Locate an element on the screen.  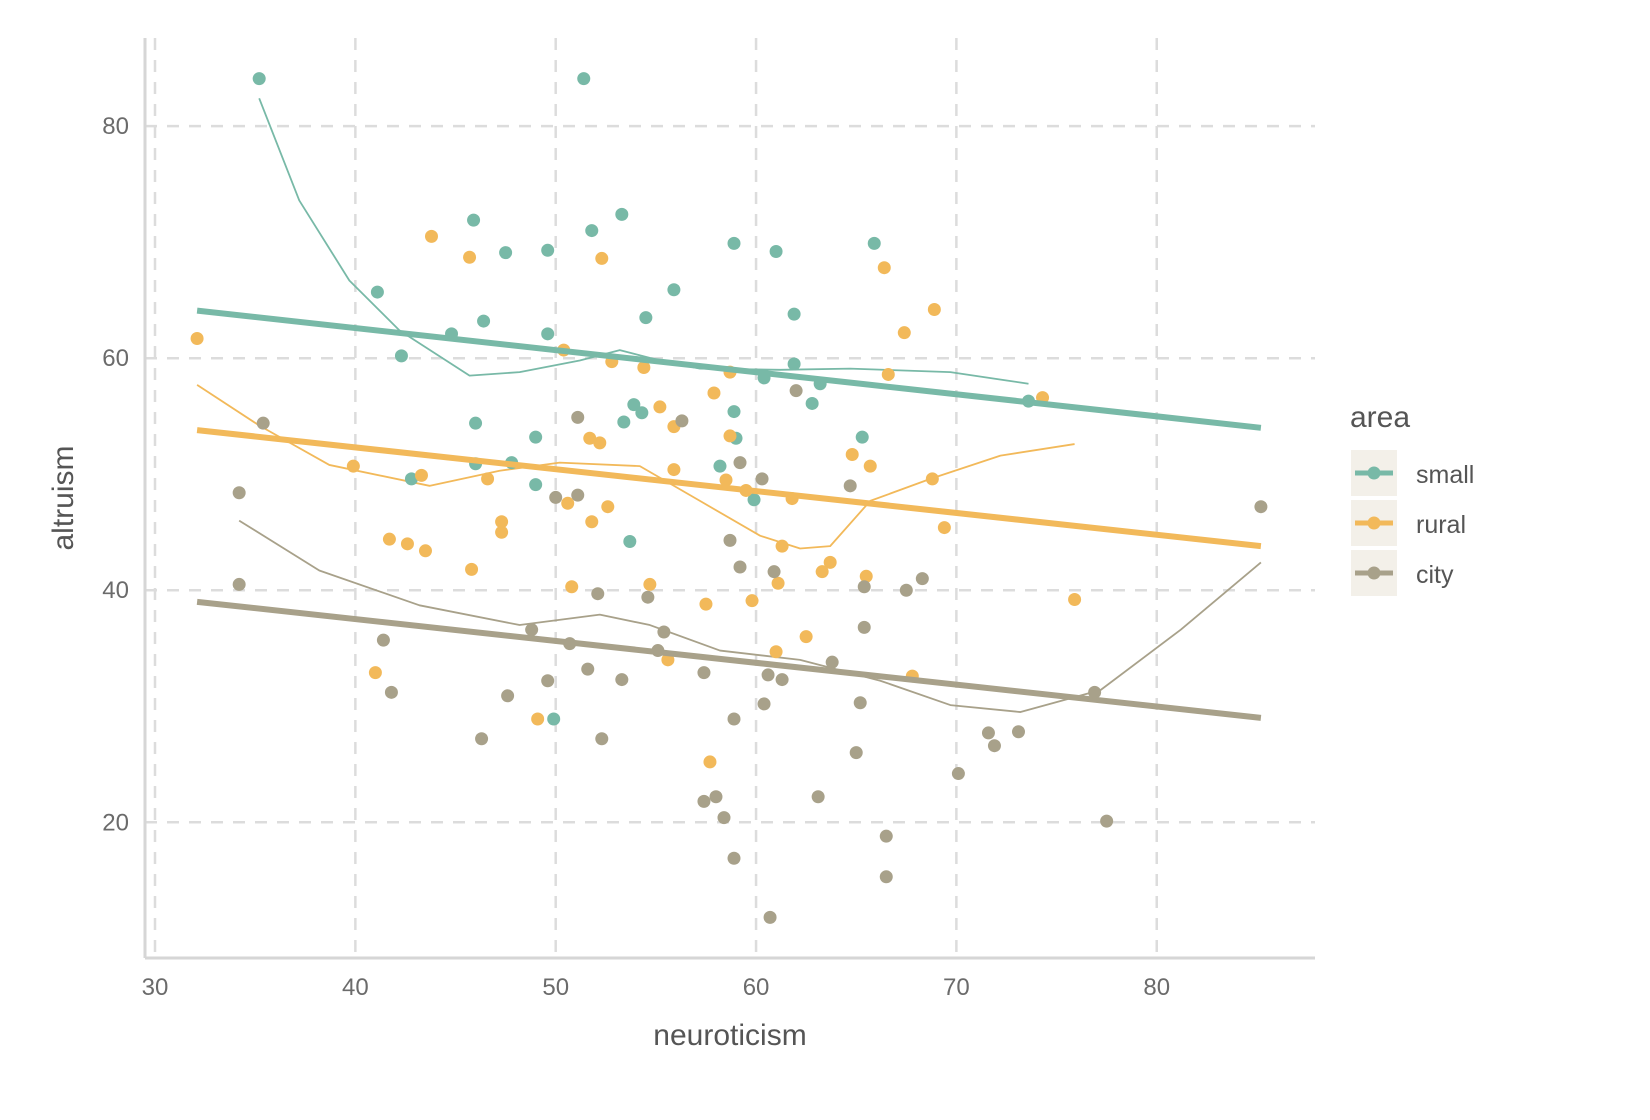
legend-label-small: small is located at coordinates (1445, 475).